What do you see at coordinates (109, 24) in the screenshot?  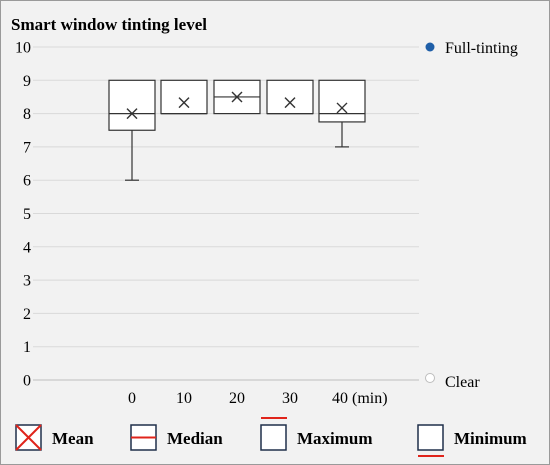 I see `chart-title: Smart window tinting level` at bounding box center [109, 24].